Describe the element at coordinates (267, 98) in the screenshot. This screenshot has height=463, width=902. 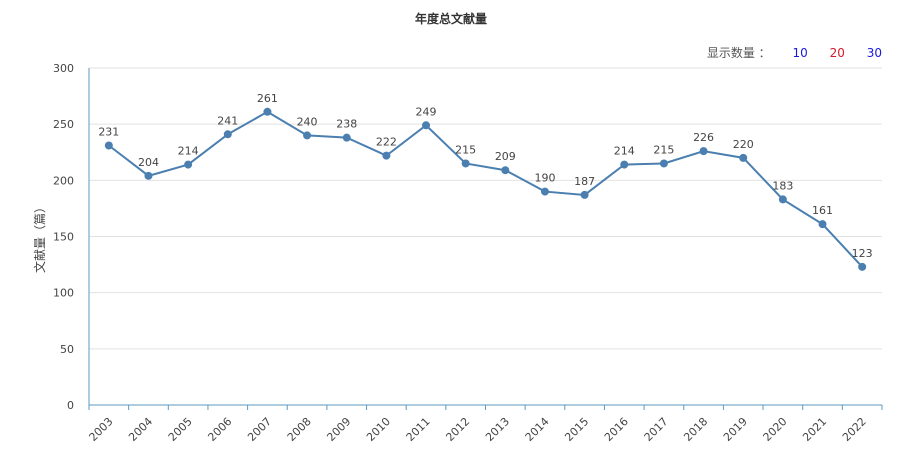
I see `data-label: 261` at that location.